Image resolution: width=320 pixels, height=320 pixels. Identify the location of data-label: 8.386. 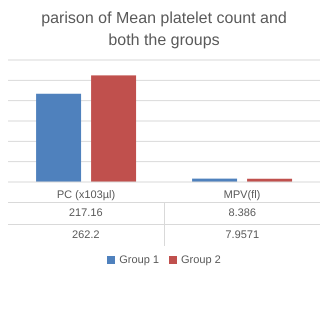
(242, 213).